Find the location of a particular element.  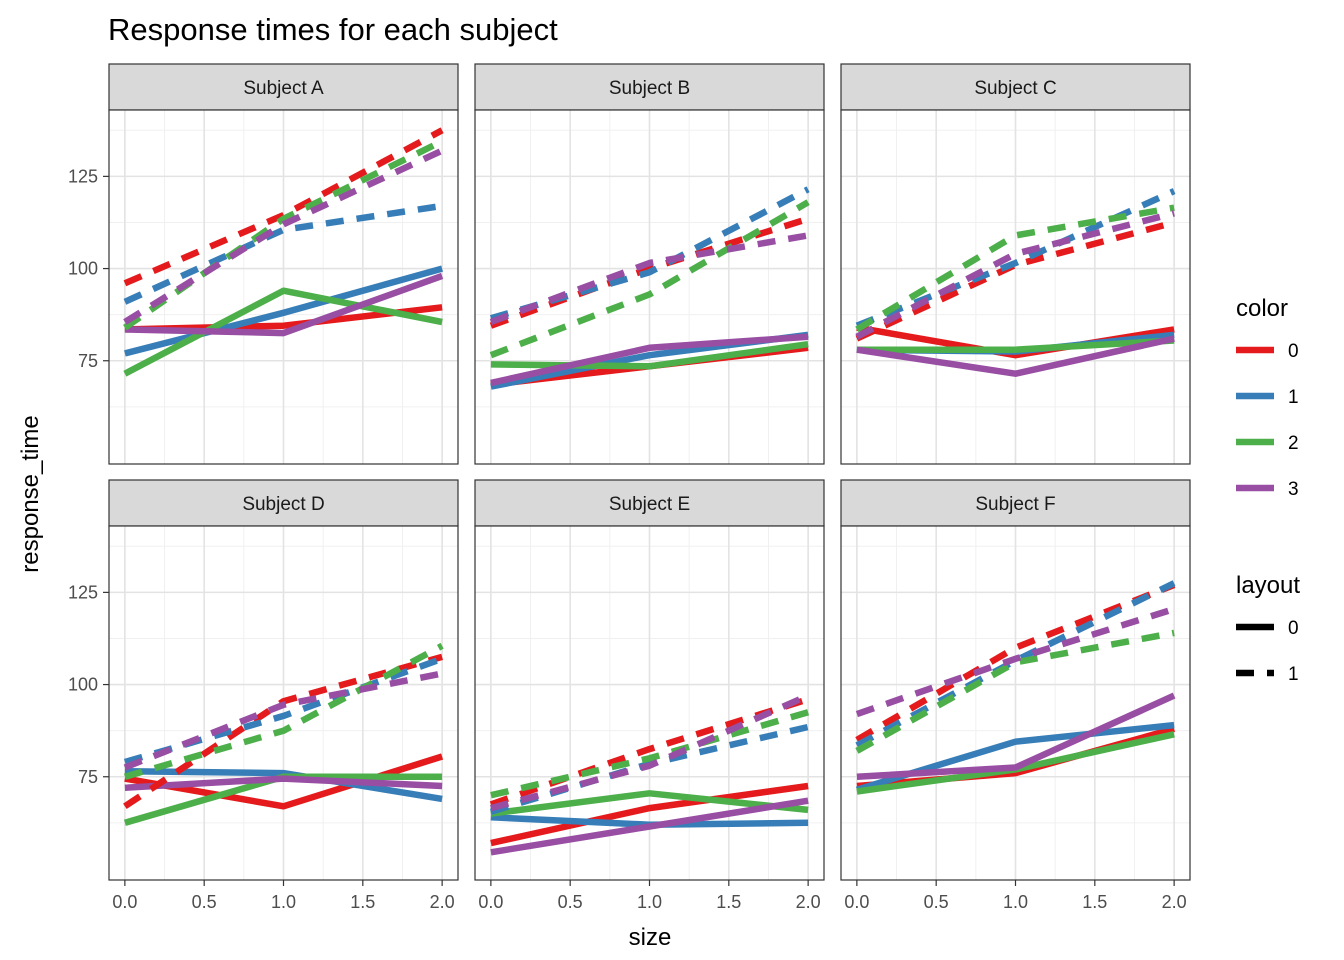

facet-strip-label: Subject D is located at coordinates (283, 504).